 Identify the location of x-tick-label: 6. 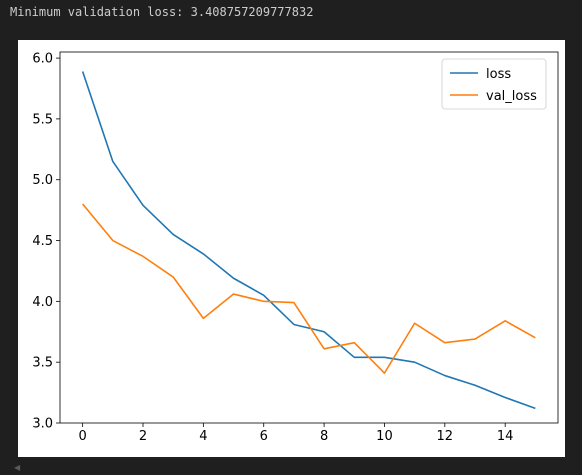
(264, 436).